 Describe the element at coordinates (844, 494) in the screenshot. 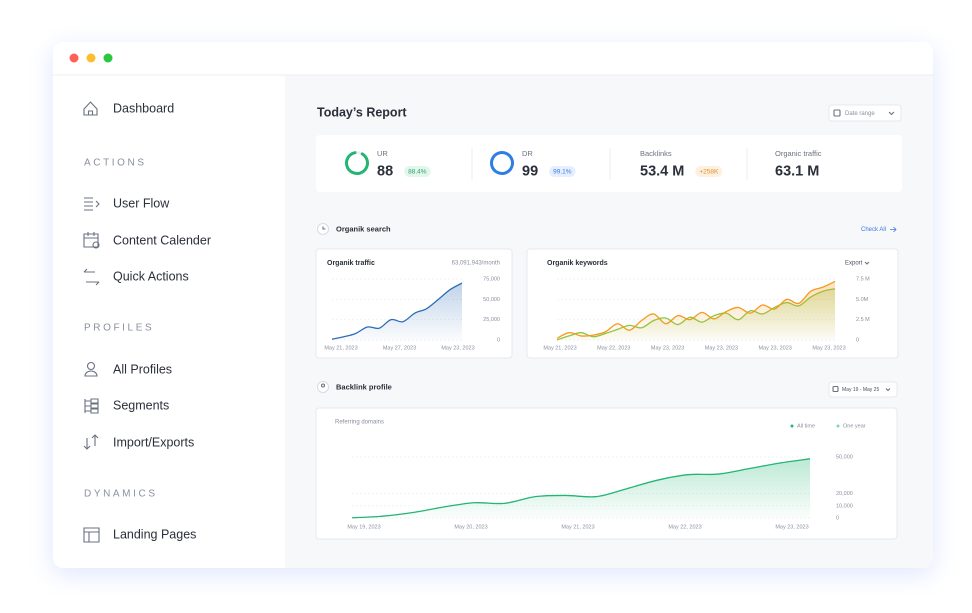

I see `y-tick-label: 20,000` at that location.